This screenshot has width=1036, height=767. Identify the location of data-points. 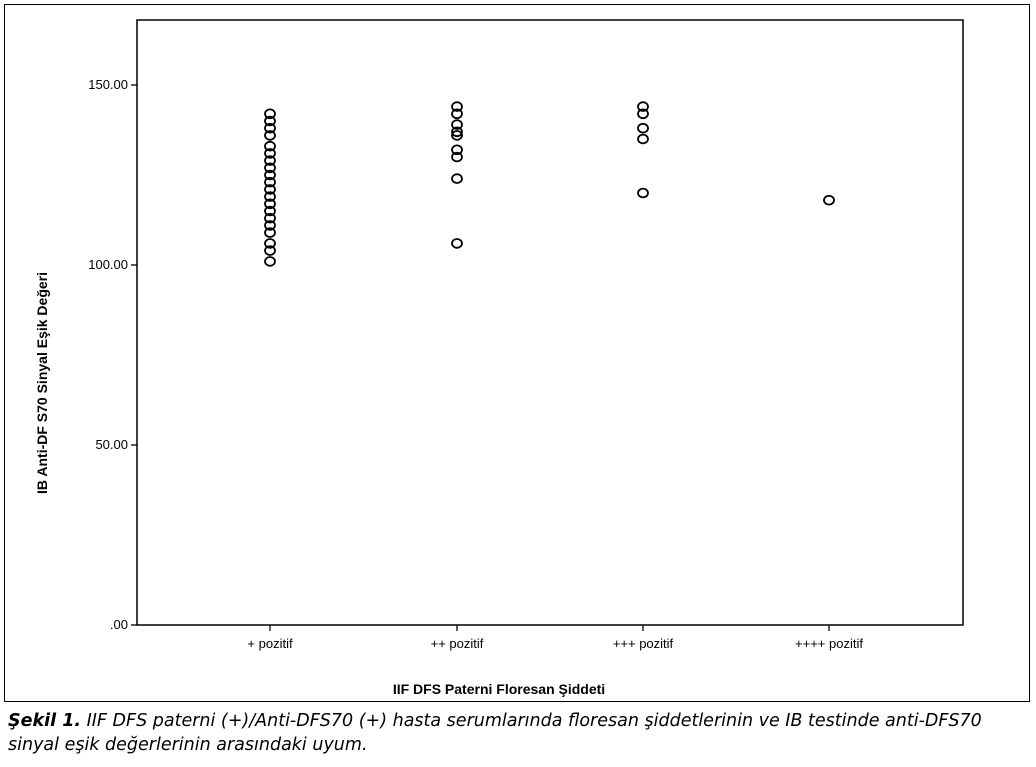
(549, 184).